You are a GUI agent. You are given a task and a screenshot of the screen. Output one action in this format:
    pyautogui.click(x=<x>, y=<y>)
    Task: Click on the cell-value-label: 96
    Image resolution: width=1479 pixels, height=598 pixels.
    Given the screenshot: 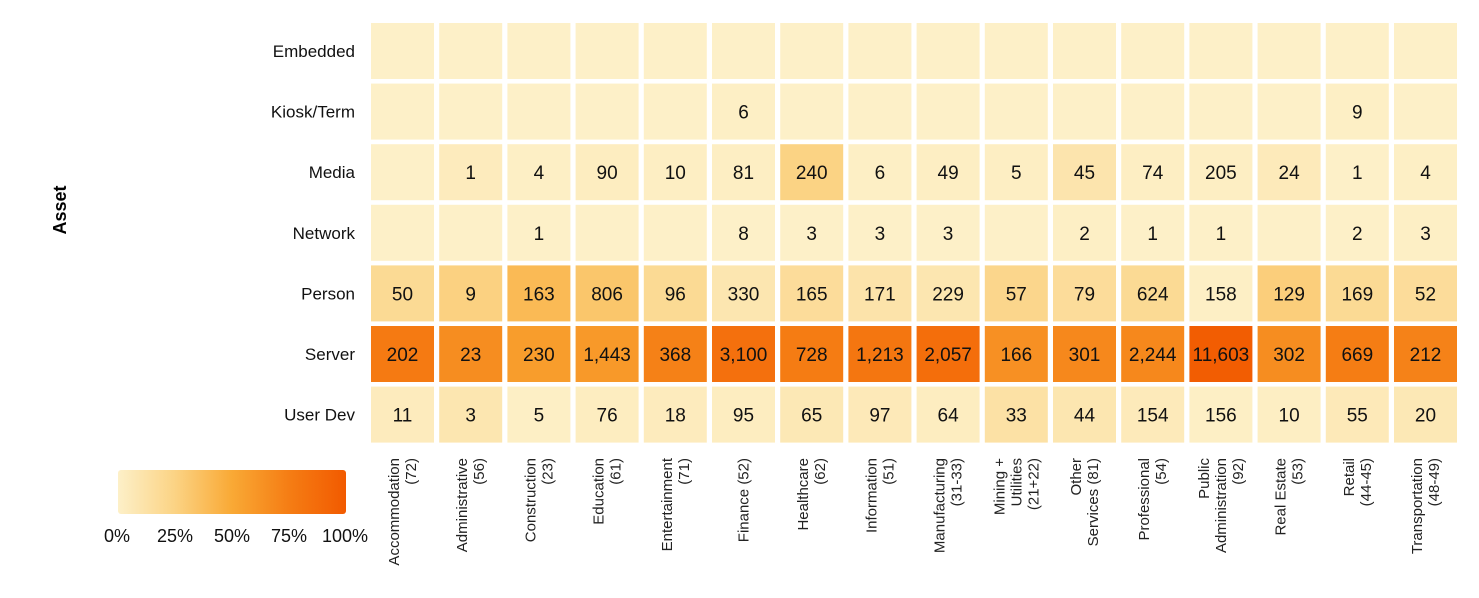 What is the action you would take?
    pyautogui.click(x=675, y=294)
    